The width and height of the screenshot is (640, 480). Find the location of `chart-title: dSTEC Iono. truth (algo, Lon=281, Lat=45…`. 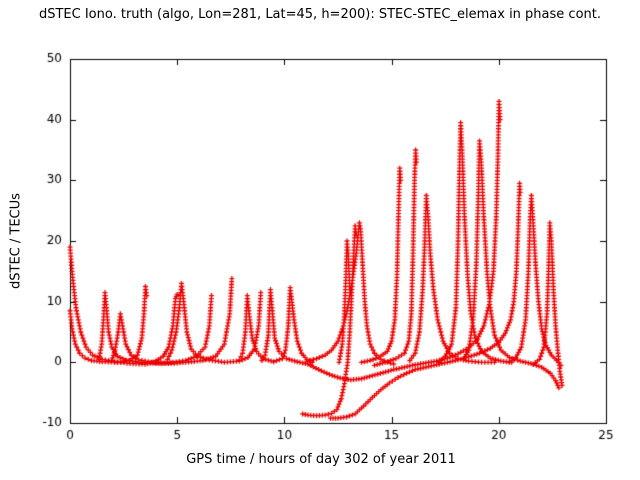

chart-title: dSTEC Iono. truth (algo, Lon=281, Lat=45… is located at coordinates (319, 14).